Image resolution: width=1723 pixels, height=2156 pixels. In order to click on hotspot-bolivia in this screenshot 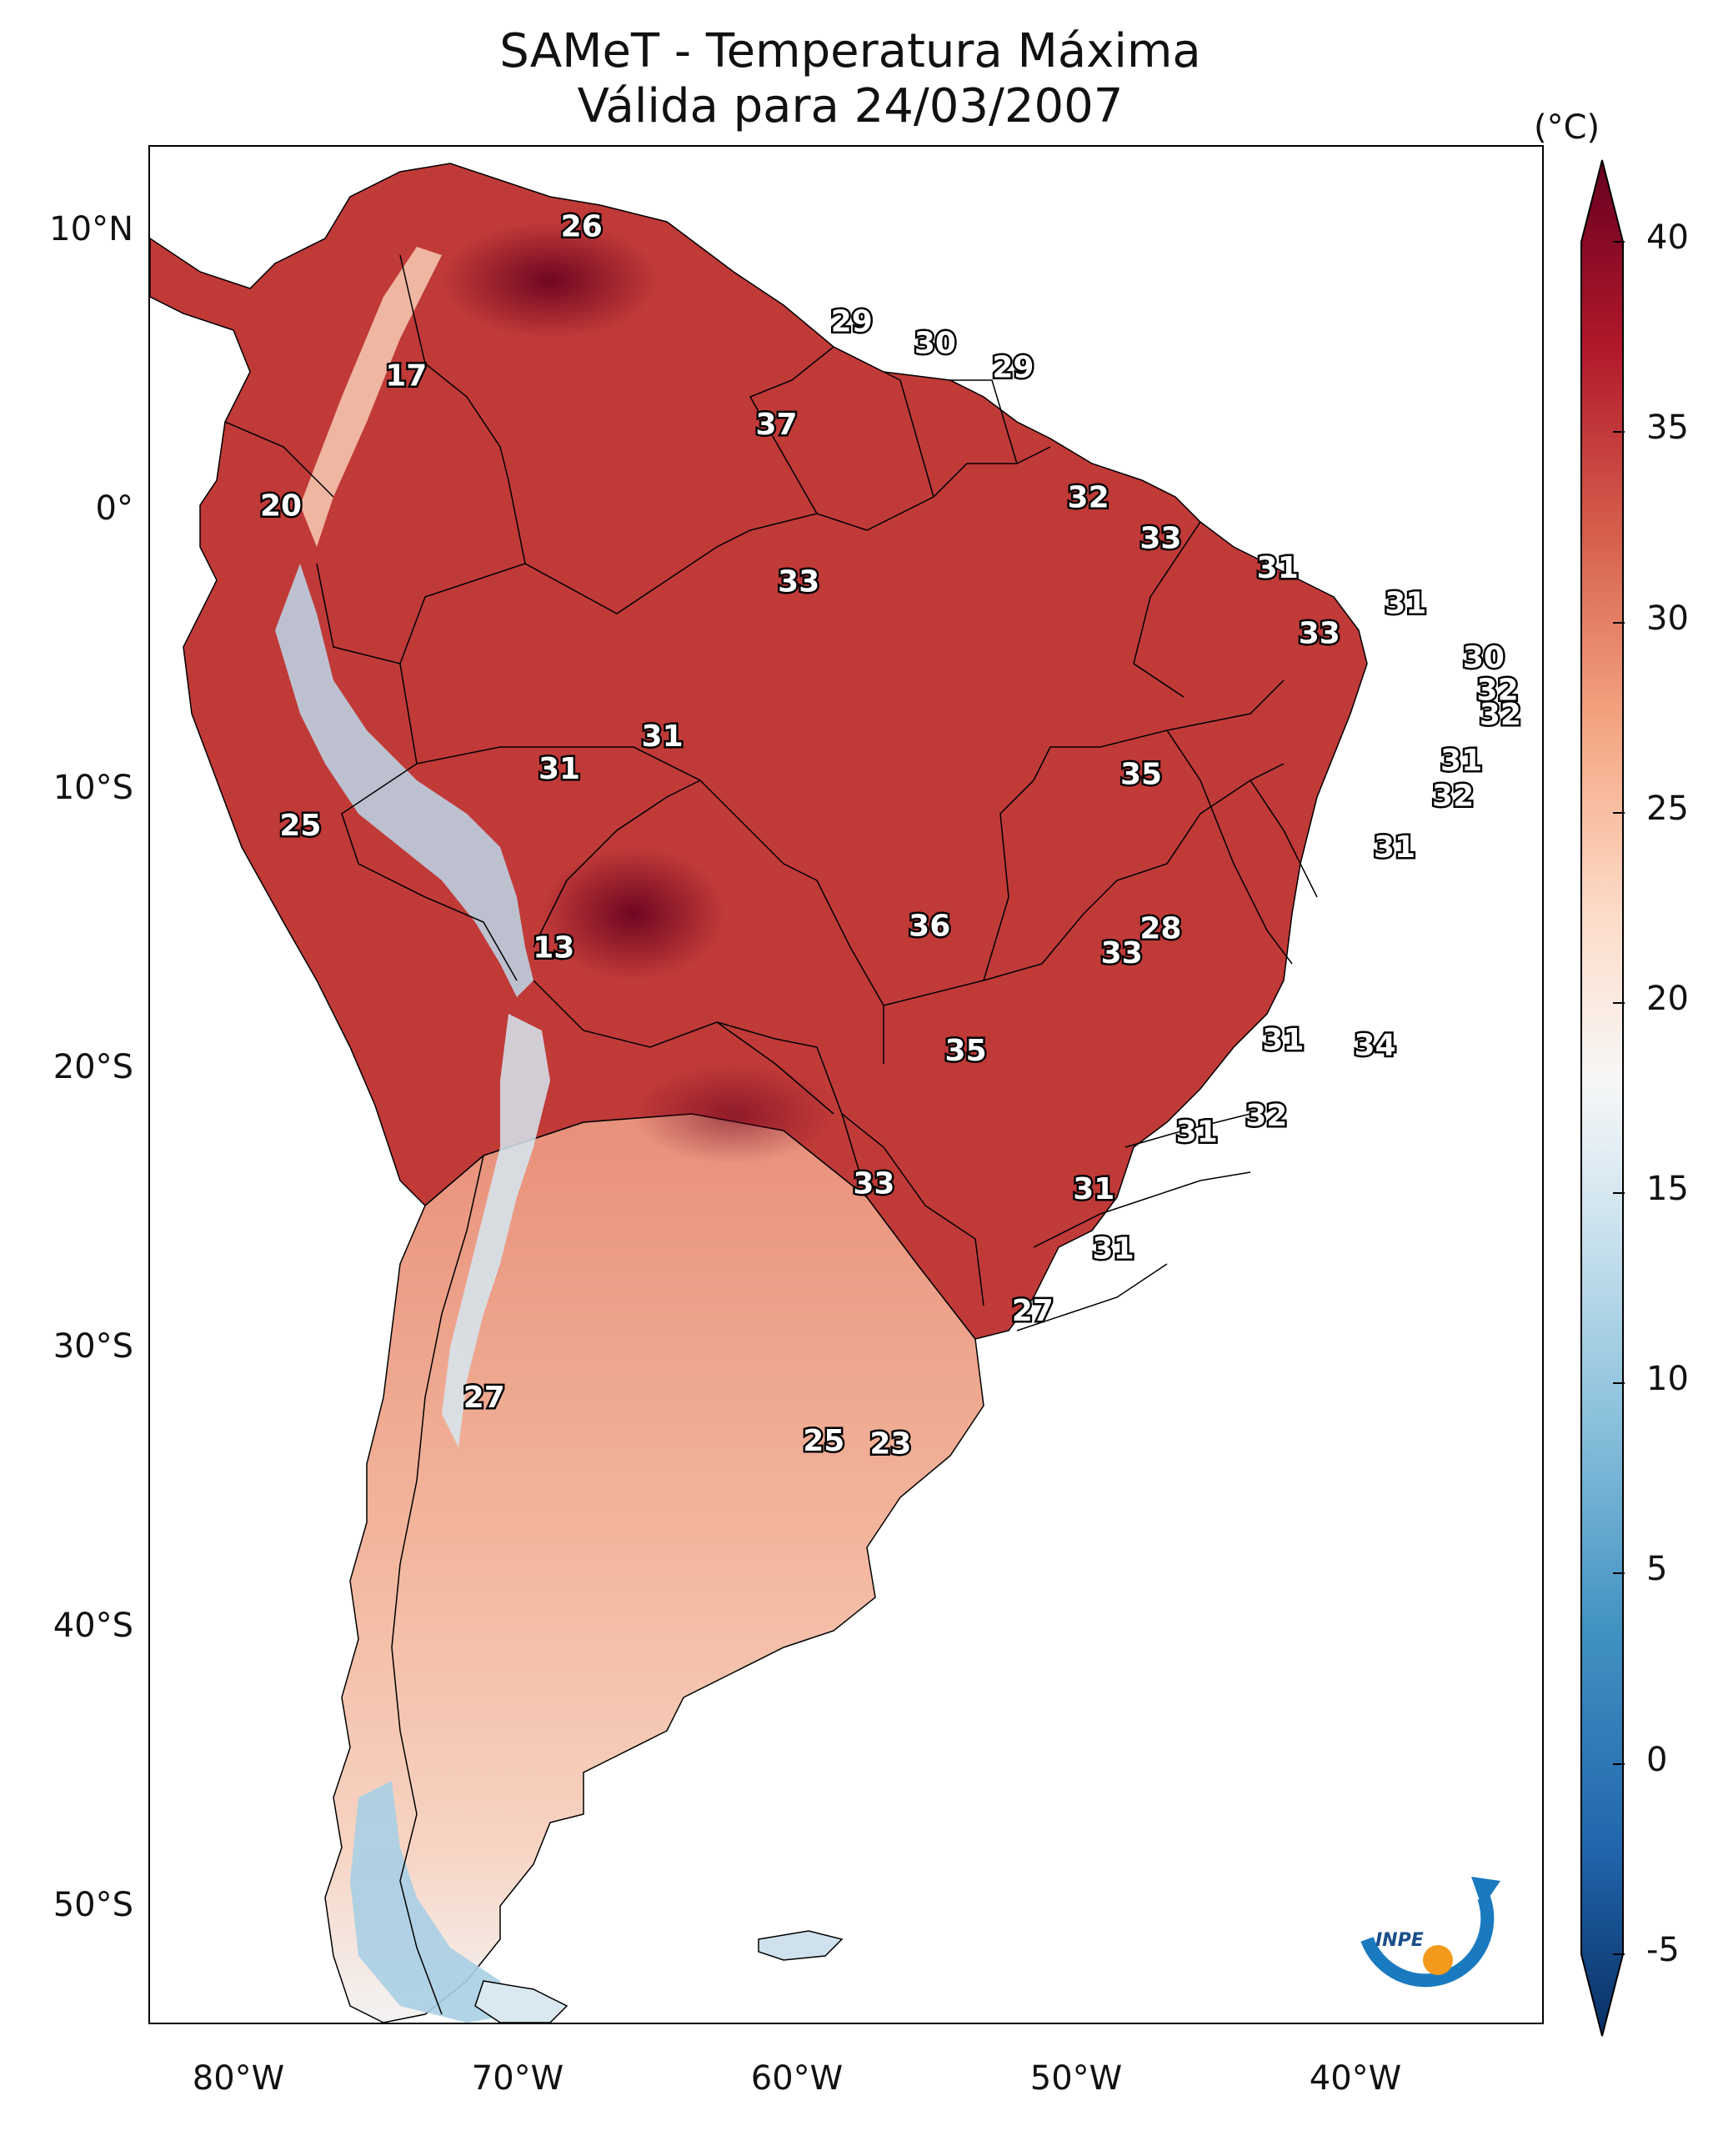, I will do `click(633, 913)`.